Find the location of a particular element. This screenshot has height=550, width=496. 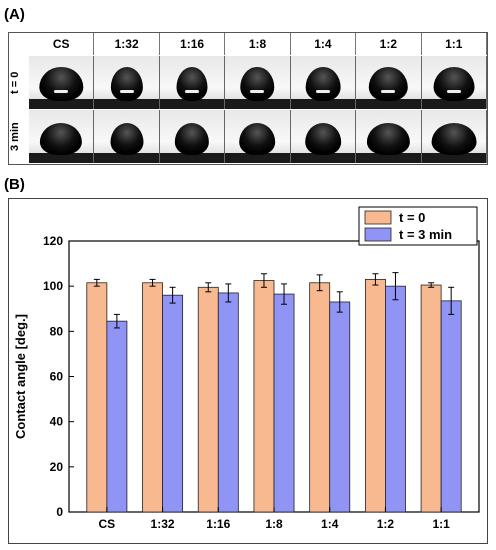

photo-column-header: 1:1 is located at coordinates (454, 44).